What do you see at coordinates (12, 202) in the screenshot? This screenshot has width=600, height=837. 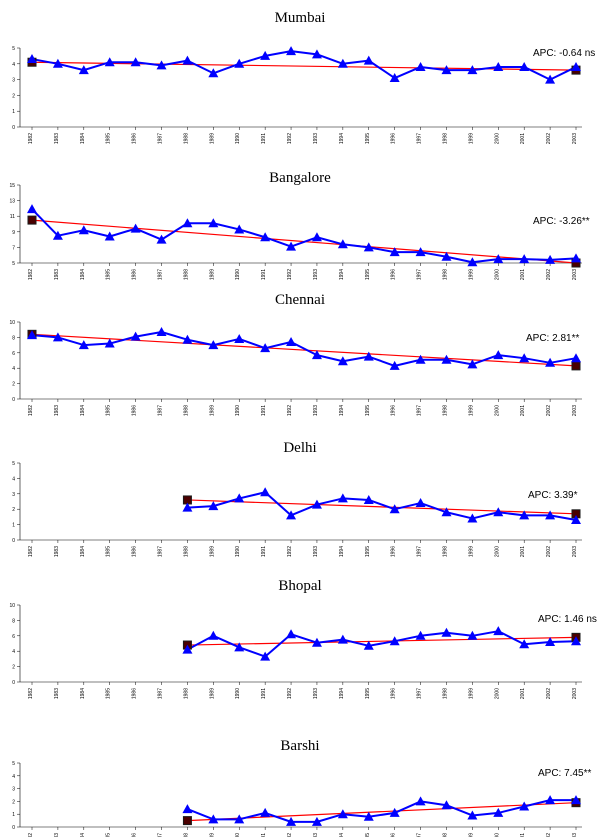 I see `y-tick-label: 13` at bounding box center [12, 202].